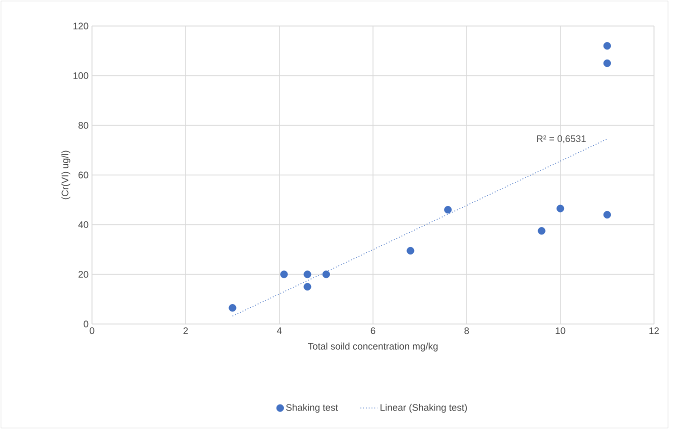 Image resolution: width=684 pixels, height=429 pixels. What do you see at coordinates (654, 330) in the screenshot?
I see `x-tick-label: 12` at bounding box center [654, 330].